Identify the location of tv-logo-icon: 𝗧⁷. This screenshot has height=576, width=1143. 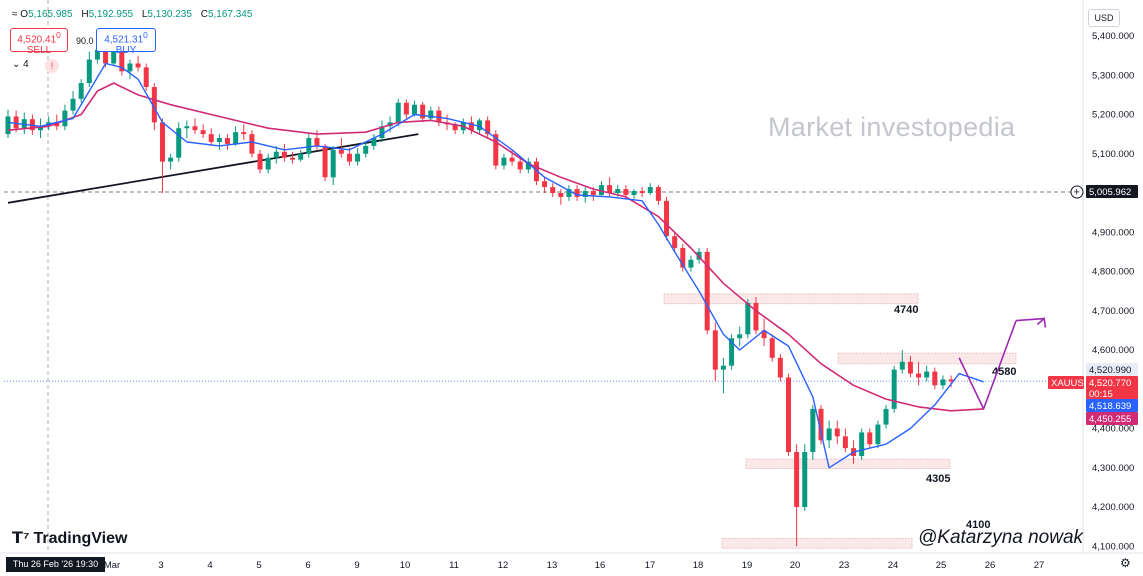
(21, 538).